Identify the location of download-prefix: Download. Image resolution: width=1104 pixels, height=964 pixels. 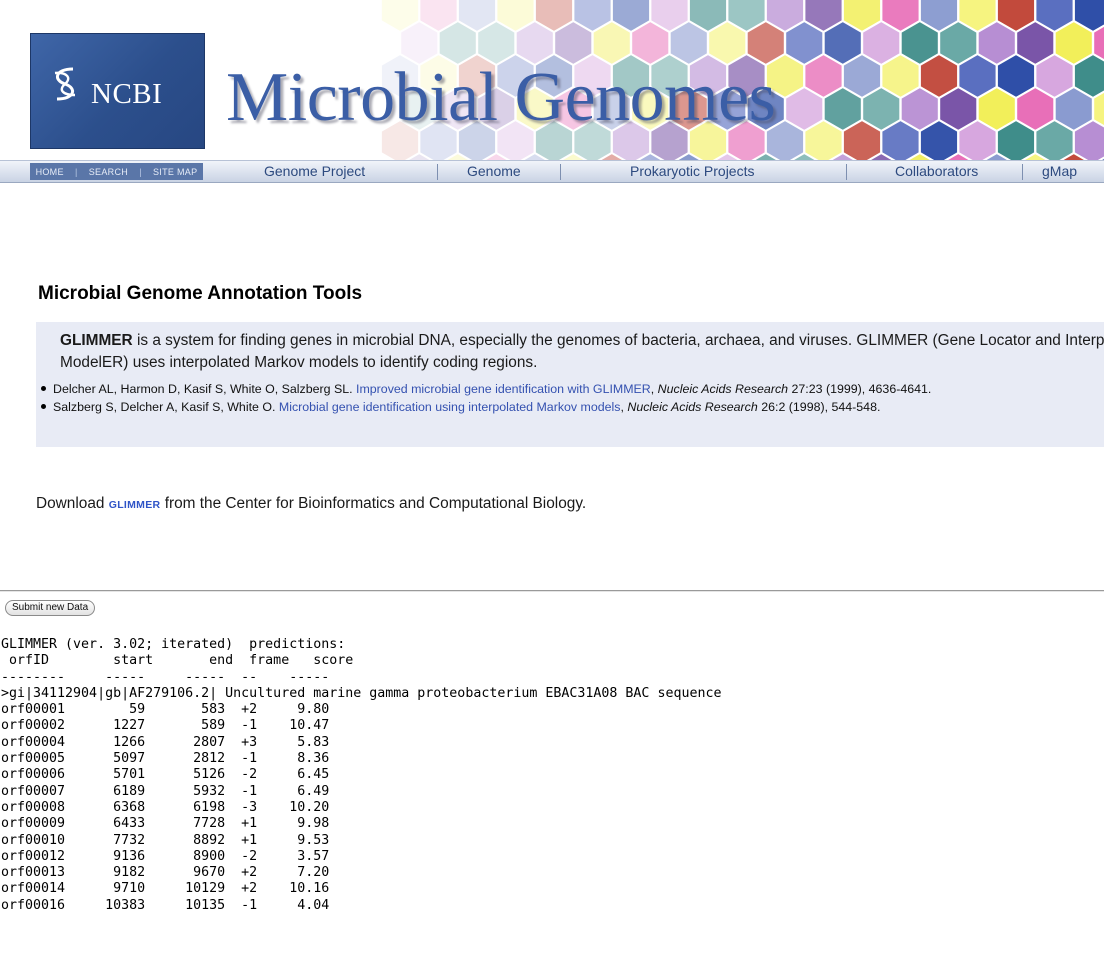
(72, 503).